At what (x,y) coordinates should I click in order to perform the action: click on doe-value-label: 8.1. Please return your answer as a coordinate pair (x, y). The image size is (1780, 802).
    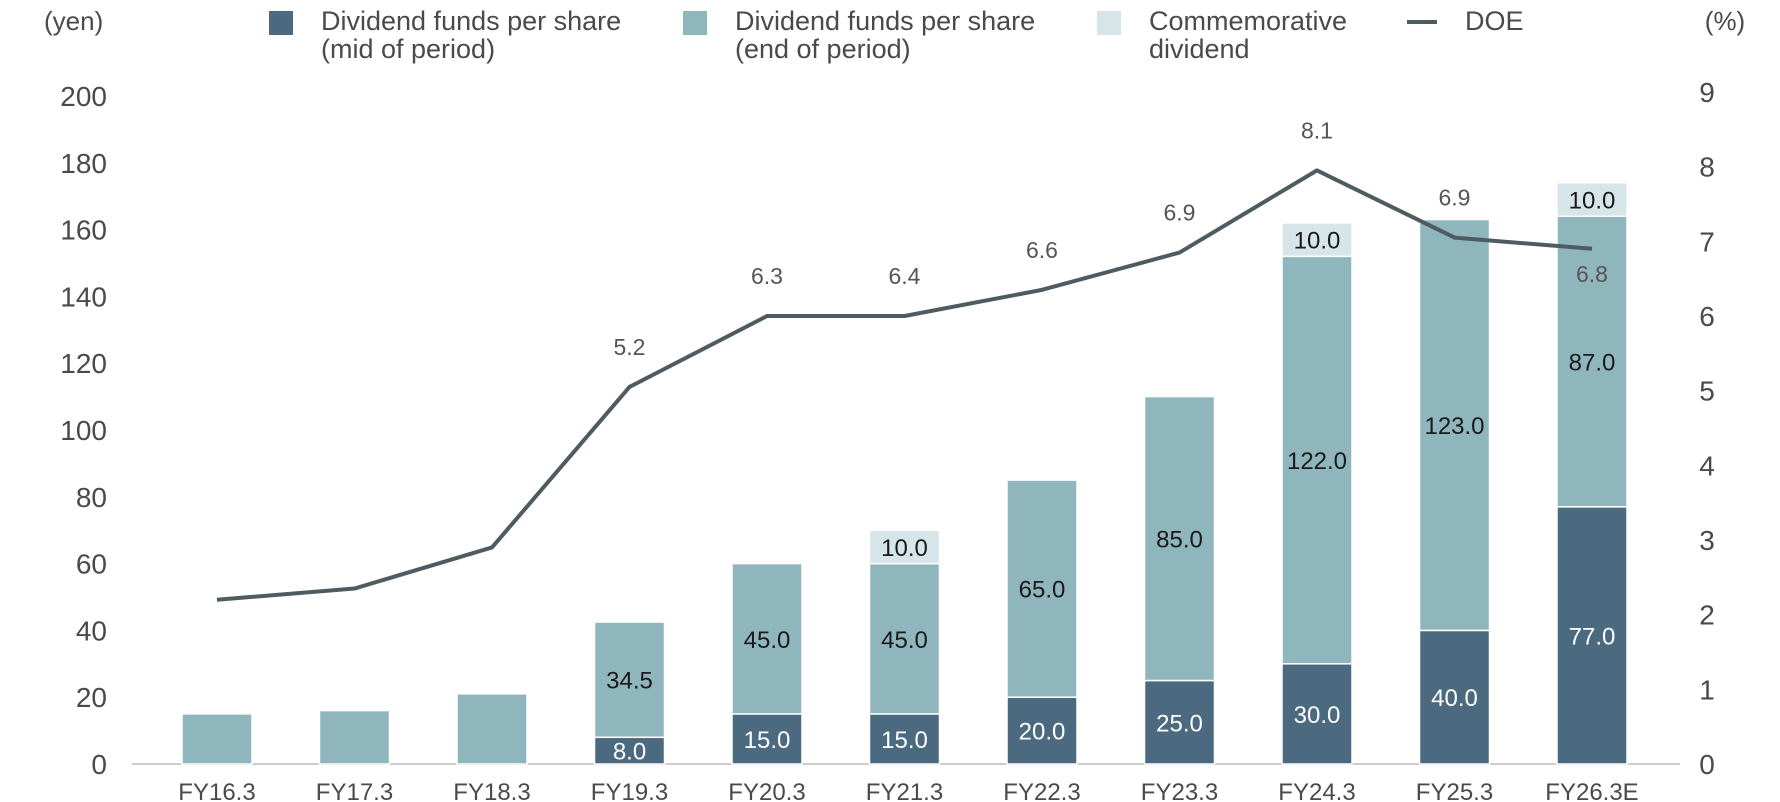
    Looking at the image, I should click on (1317, 130).